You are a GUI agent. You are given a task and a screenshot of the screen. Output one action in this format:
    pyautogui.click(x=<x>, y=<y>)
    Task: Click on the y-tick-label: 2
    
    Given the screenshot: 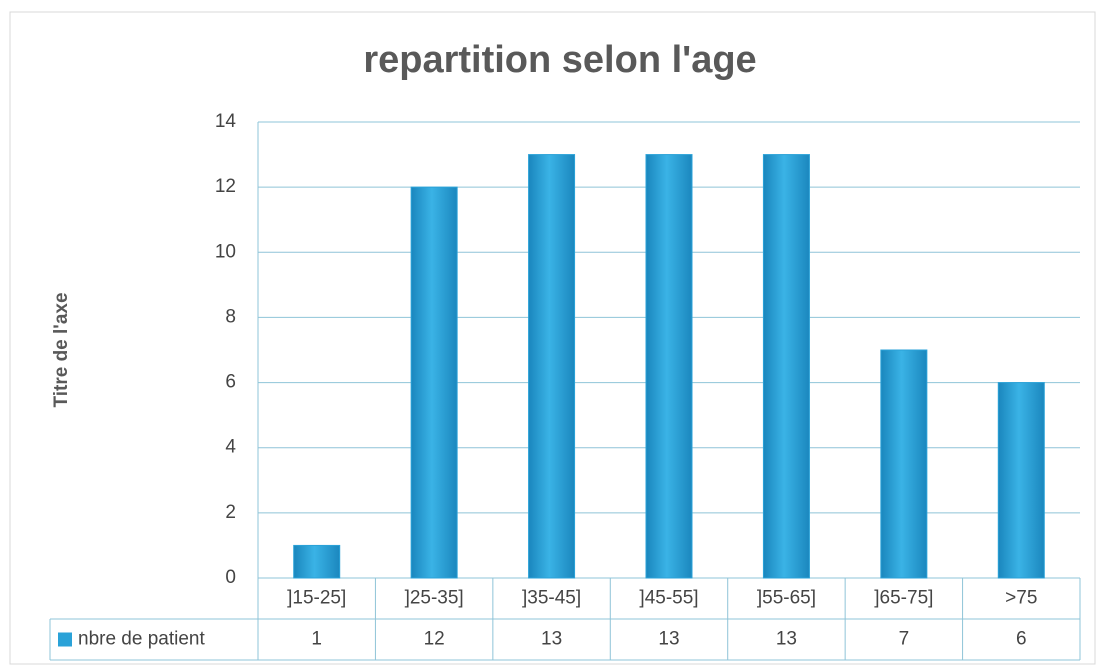 What is the action you would take?
    pyautogui.click(x=230, y=512)
    